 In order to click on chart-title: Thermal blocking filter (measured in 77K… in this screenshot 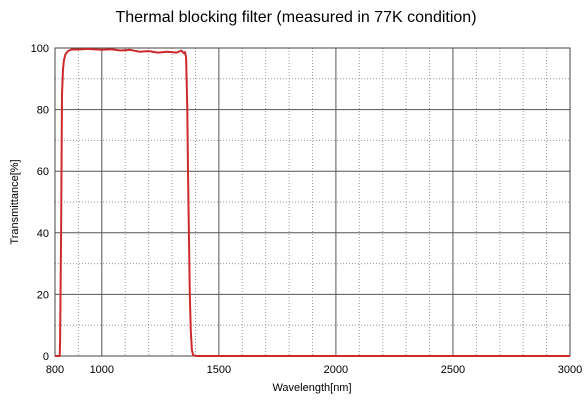, I will do `click(295, 17)`.